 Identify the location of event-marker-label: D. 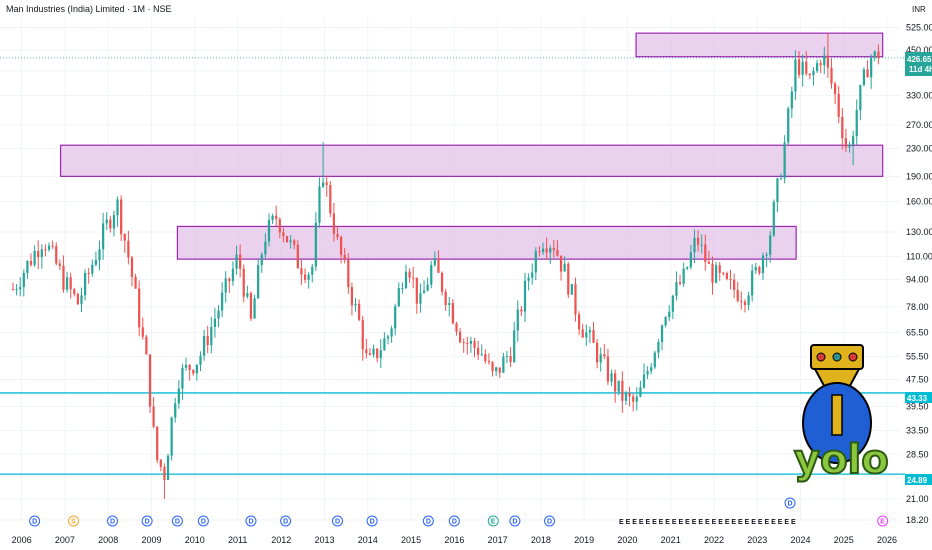
(147, 522).